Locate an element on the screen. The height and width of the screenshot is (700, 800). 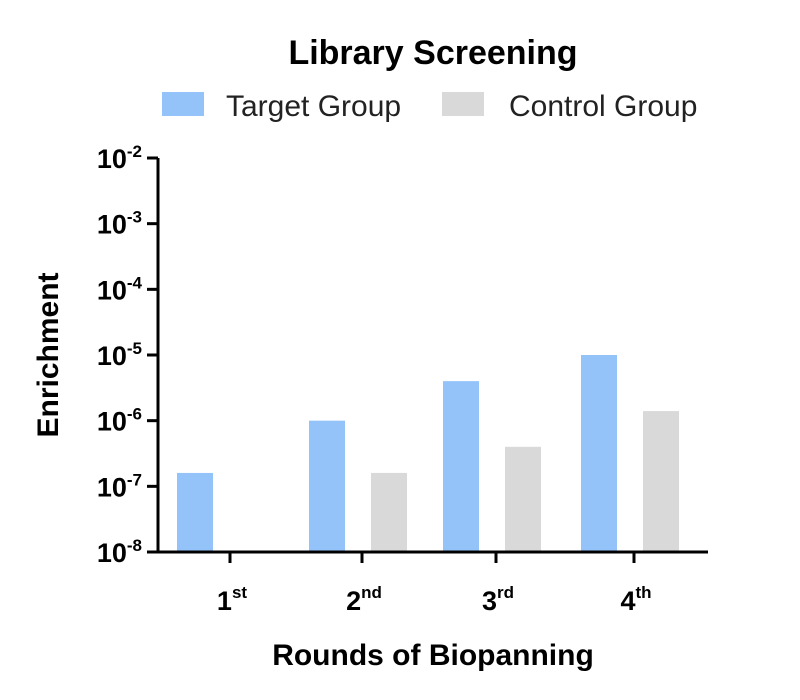
legend-swatch-control is located at coordinates (463, 104).